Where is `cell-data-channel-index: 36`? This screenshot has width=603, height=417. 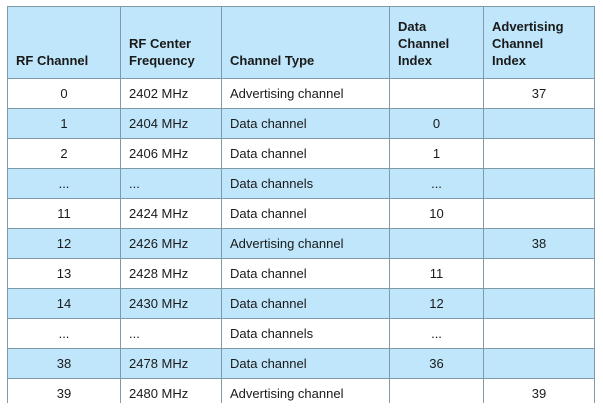
cell-data-channel-index: 36 is located at coordinates (436, 363).